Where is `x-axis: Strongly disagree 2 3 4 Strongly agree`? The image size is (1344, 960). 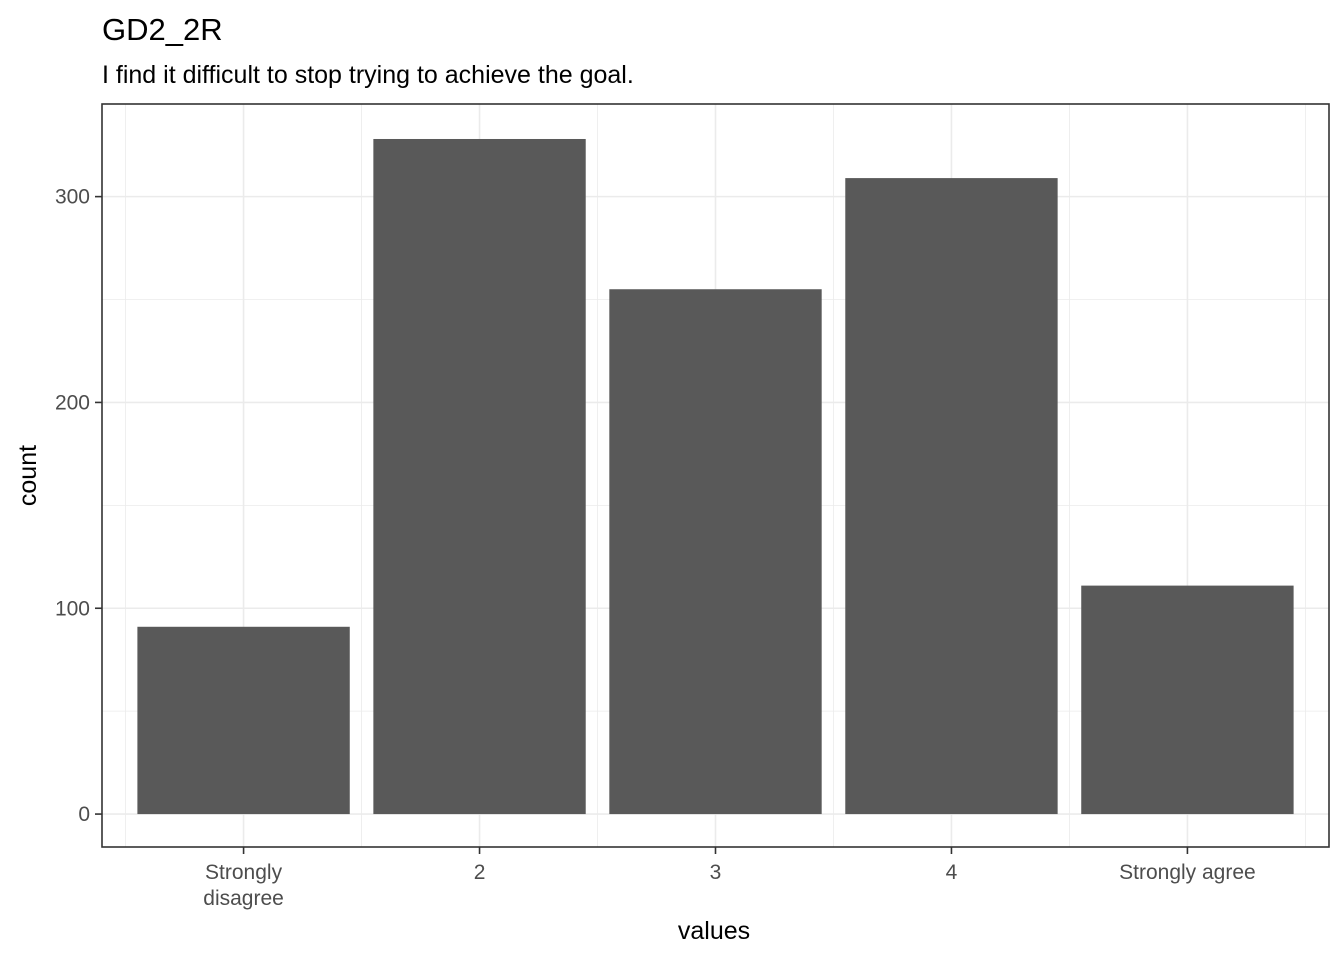
x-axis: Strongly disagree 2 3 4 Strongly agree is located at coordinates (729, 878).